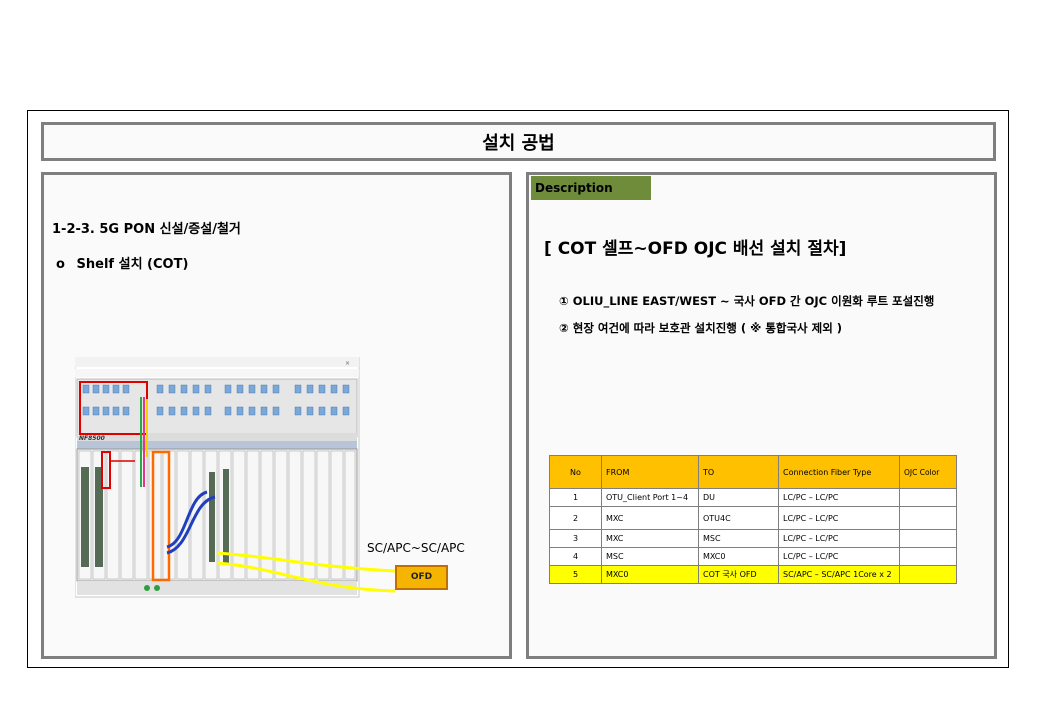  Describe the element at coordinates (839, 472) in the screenshot. I see `header-connection-type: Connection Fiber Type` at that location.